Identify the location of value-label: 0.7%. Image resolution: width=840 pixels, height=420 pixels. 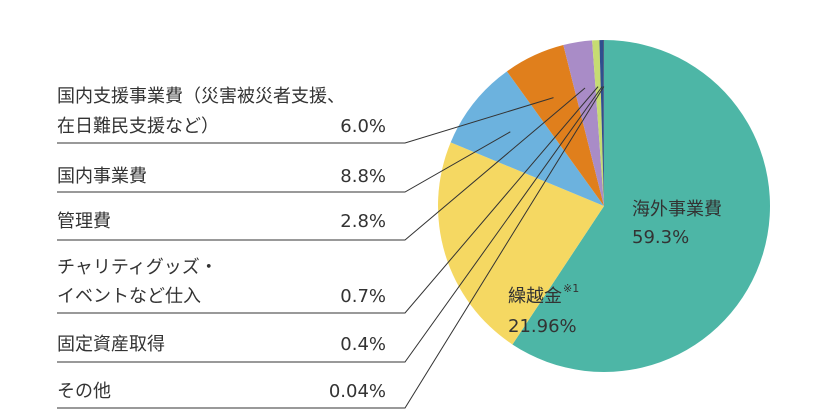
(363, 296).